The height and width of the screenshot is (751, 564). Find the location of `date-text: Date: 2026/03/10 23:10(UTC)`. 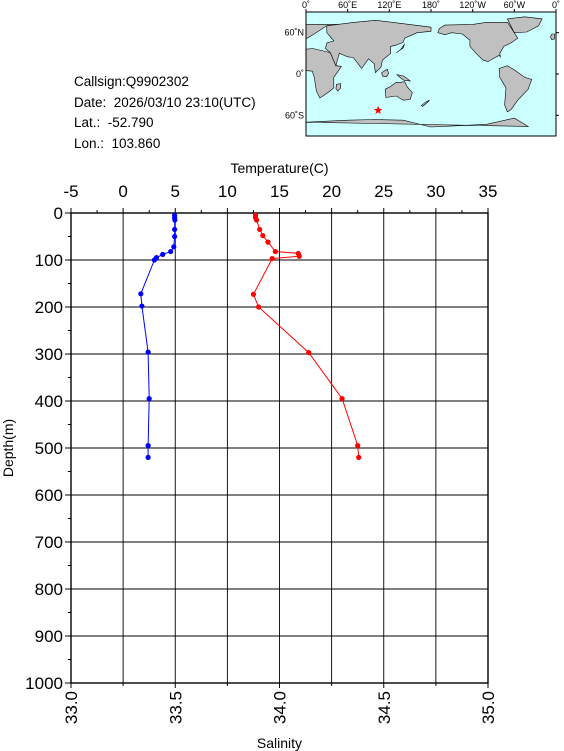

date-text: Date: 2026/03/10 23:10(UTC) is located at coordinates (165, 102).